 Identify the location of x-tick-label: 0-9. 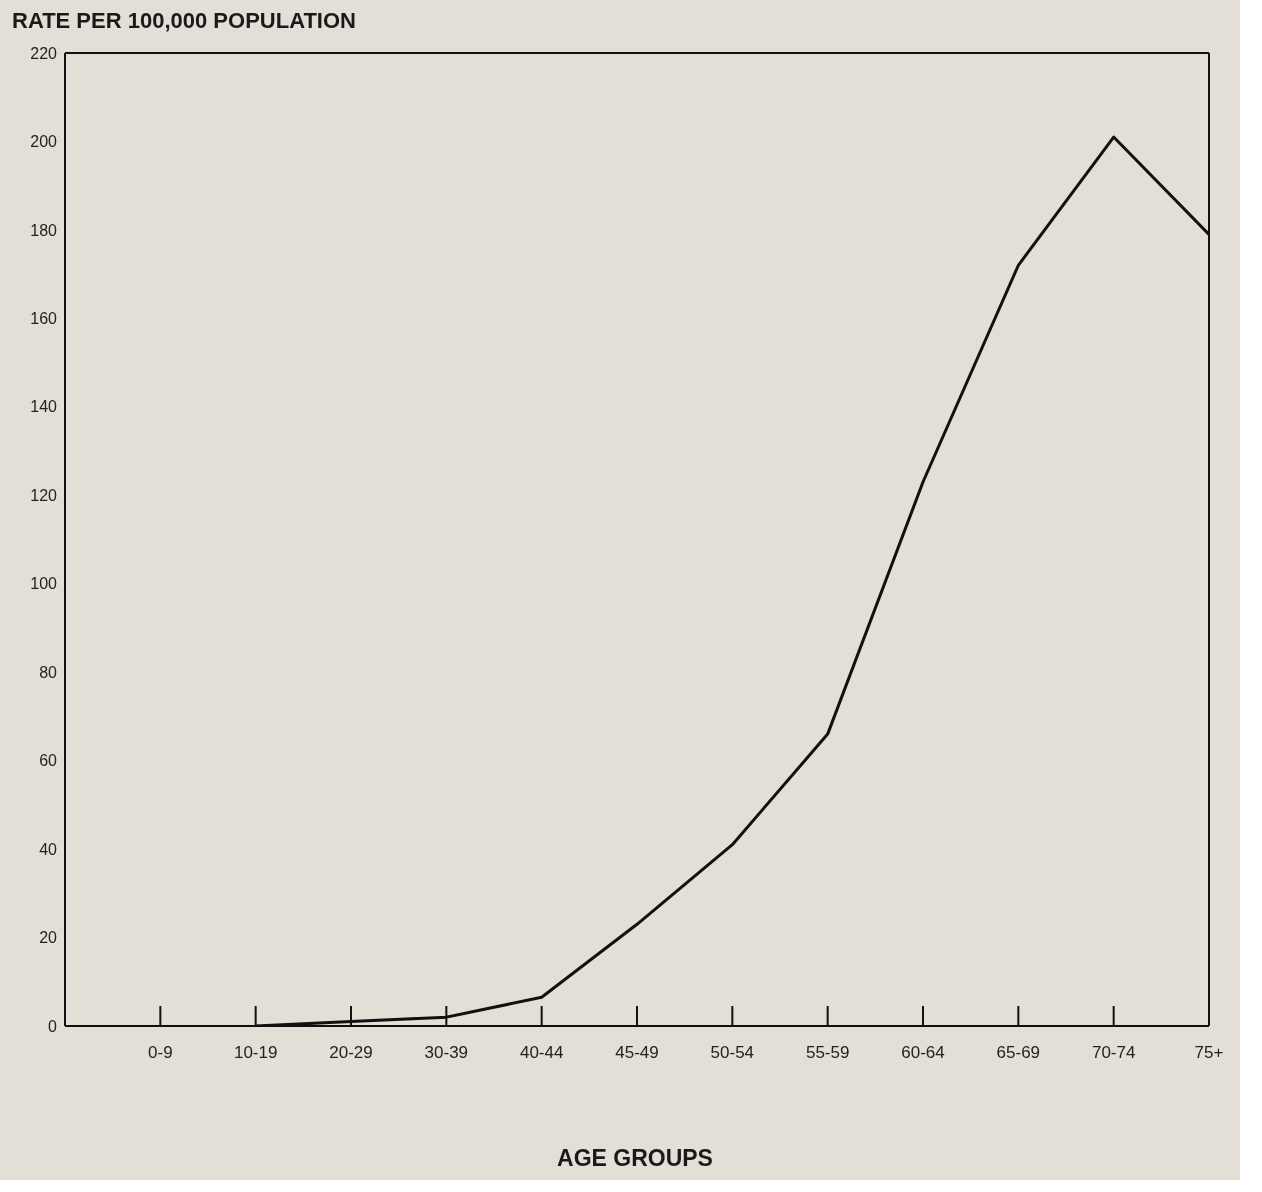
(160, 1052).